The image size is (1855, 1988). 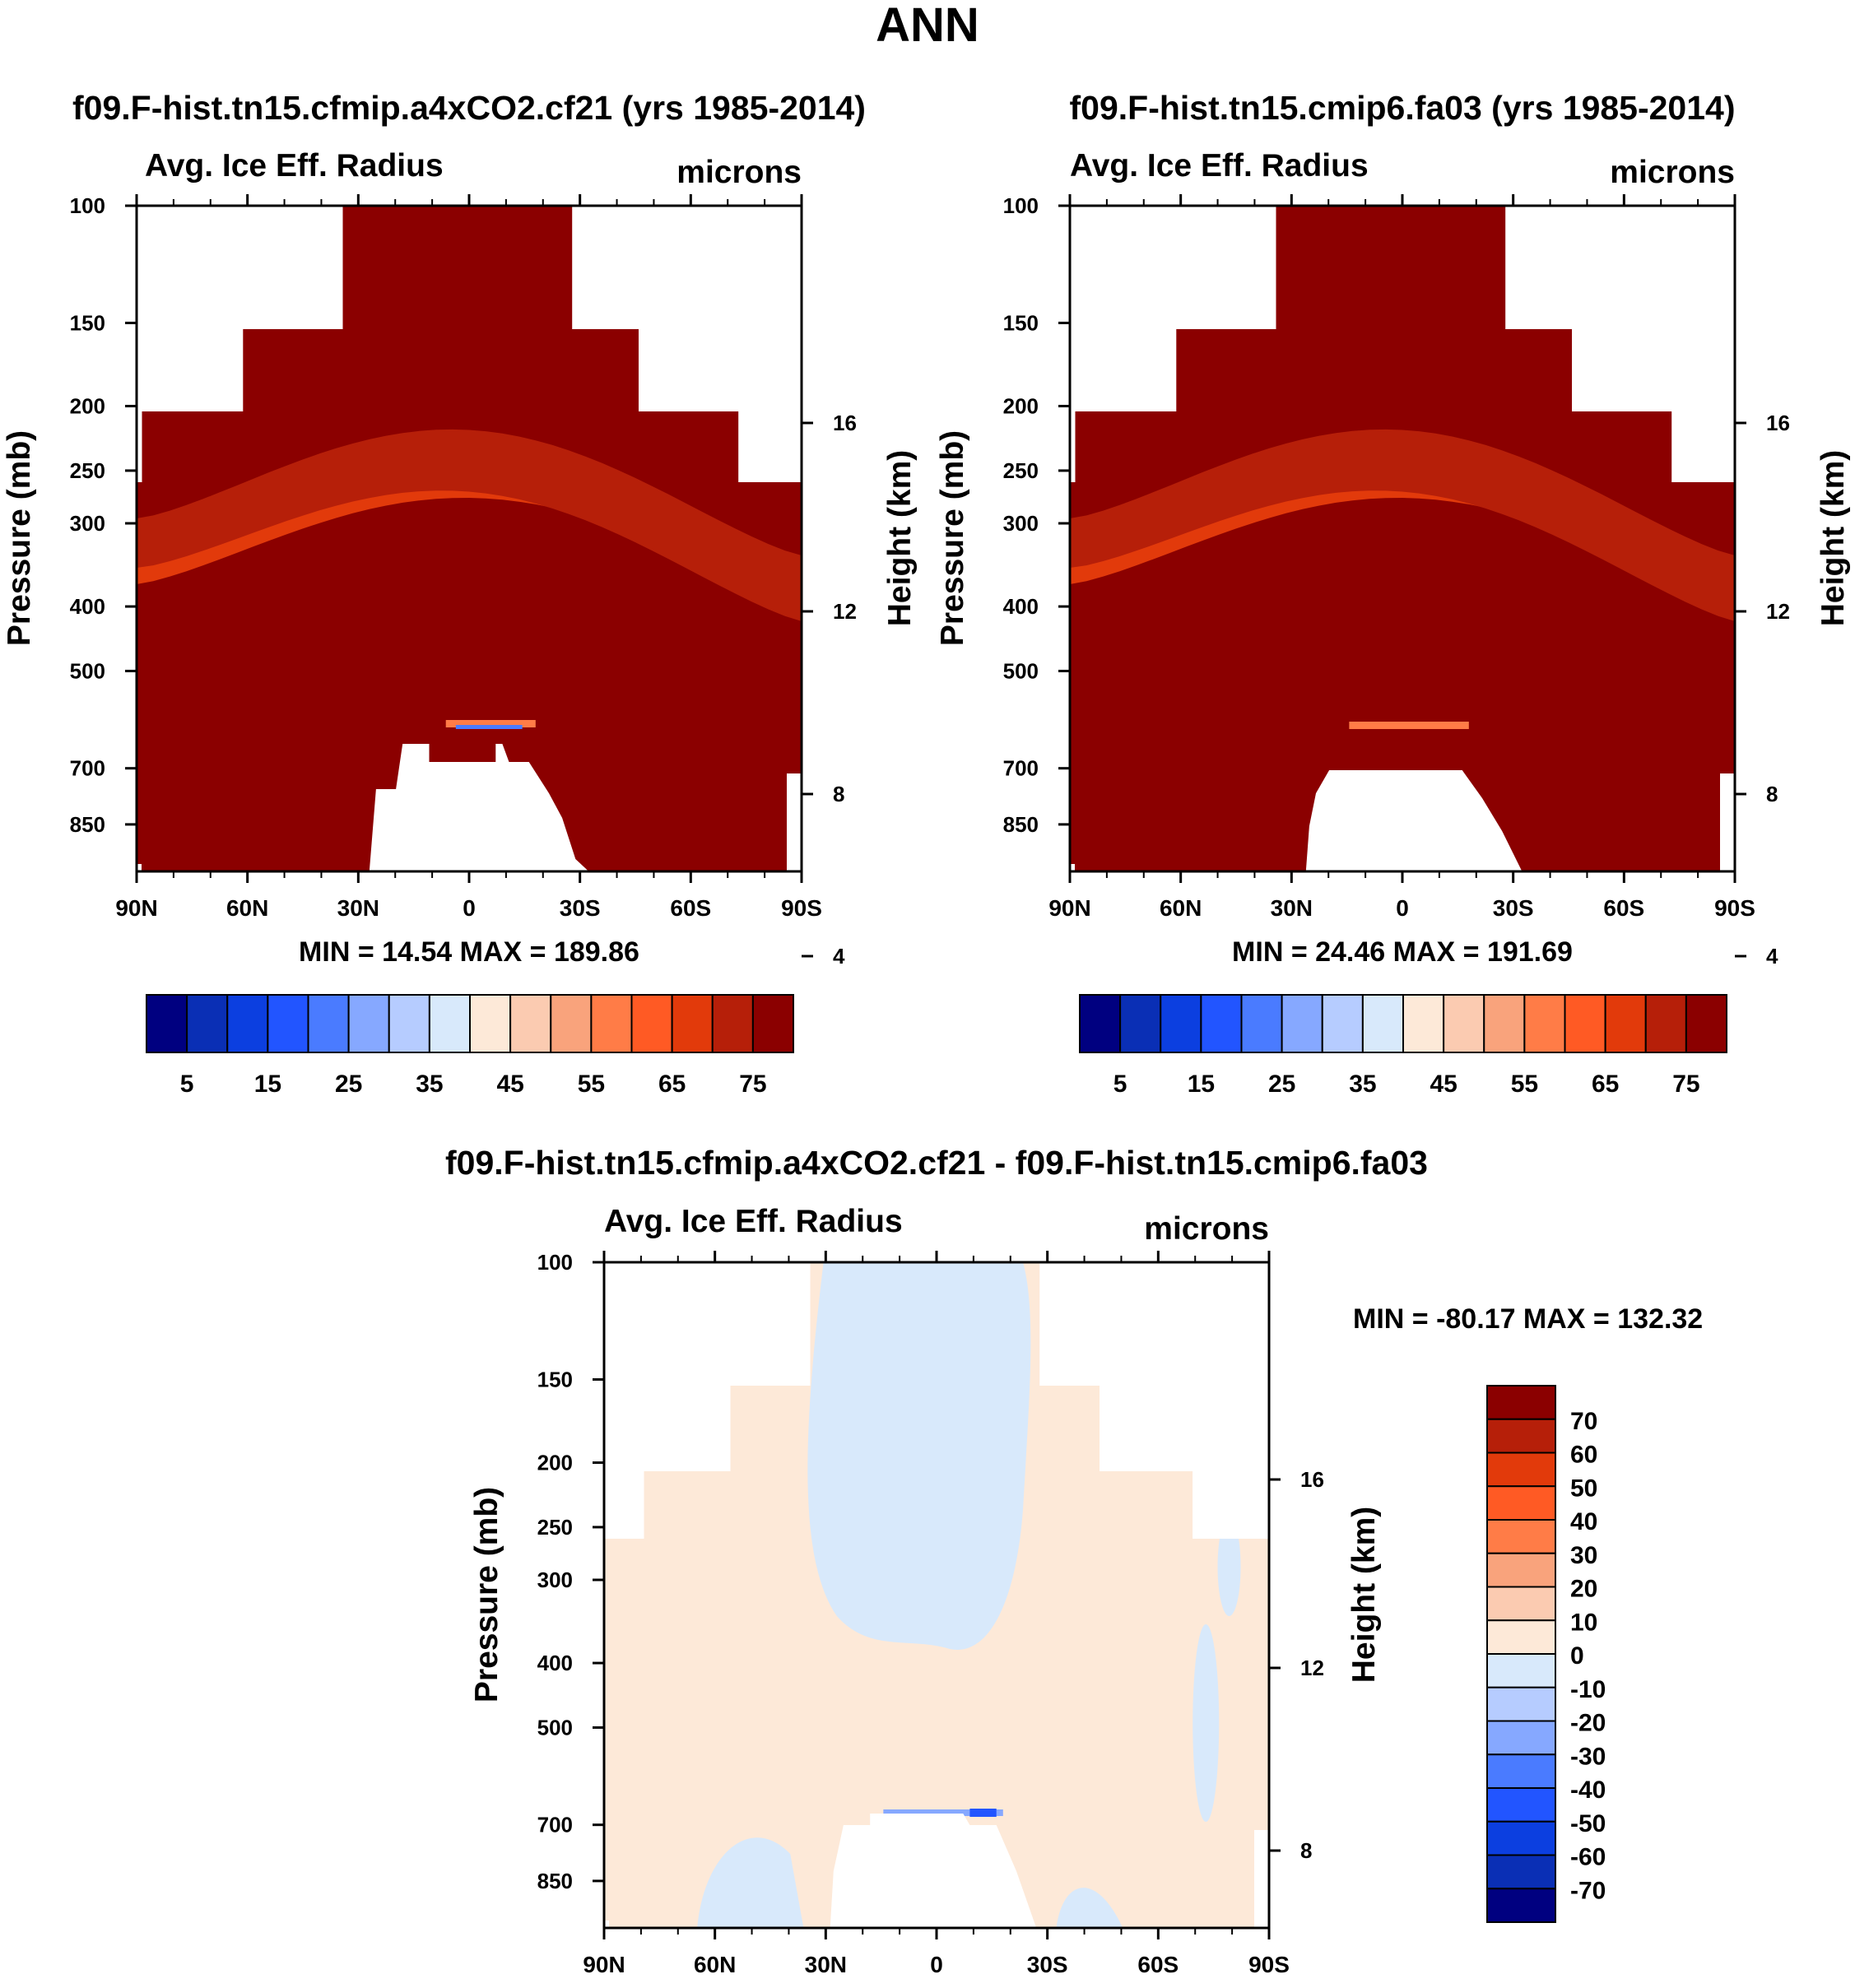 What do you see at coordinates (1577, 1656) in the screenshot?
I see `colorbar-label: 0` at bounding box center [1577, 1656].